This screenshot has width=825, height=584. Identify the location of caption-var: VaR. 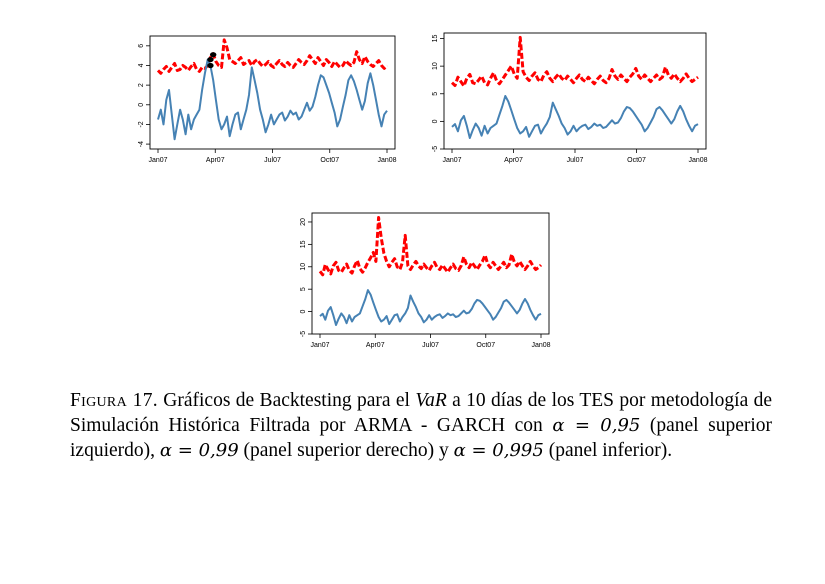
(431, 400).